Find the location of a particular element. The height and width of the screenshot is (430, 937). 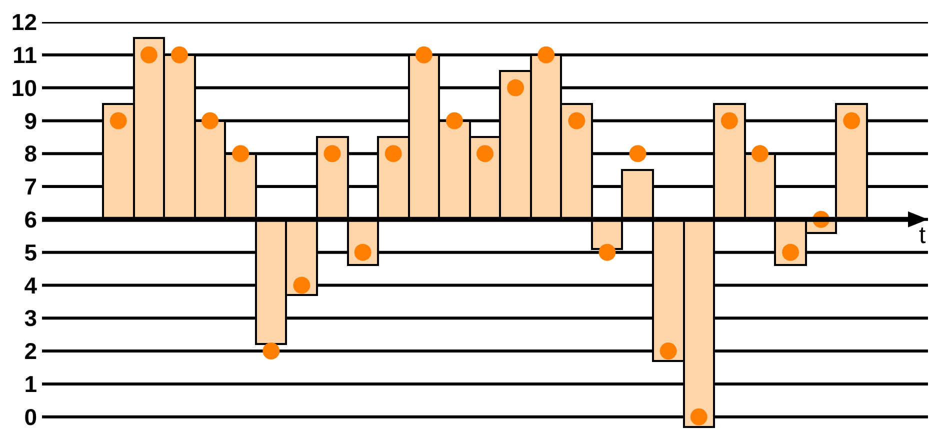

y-tick-label: 6 is located at coordinates (30, 219).